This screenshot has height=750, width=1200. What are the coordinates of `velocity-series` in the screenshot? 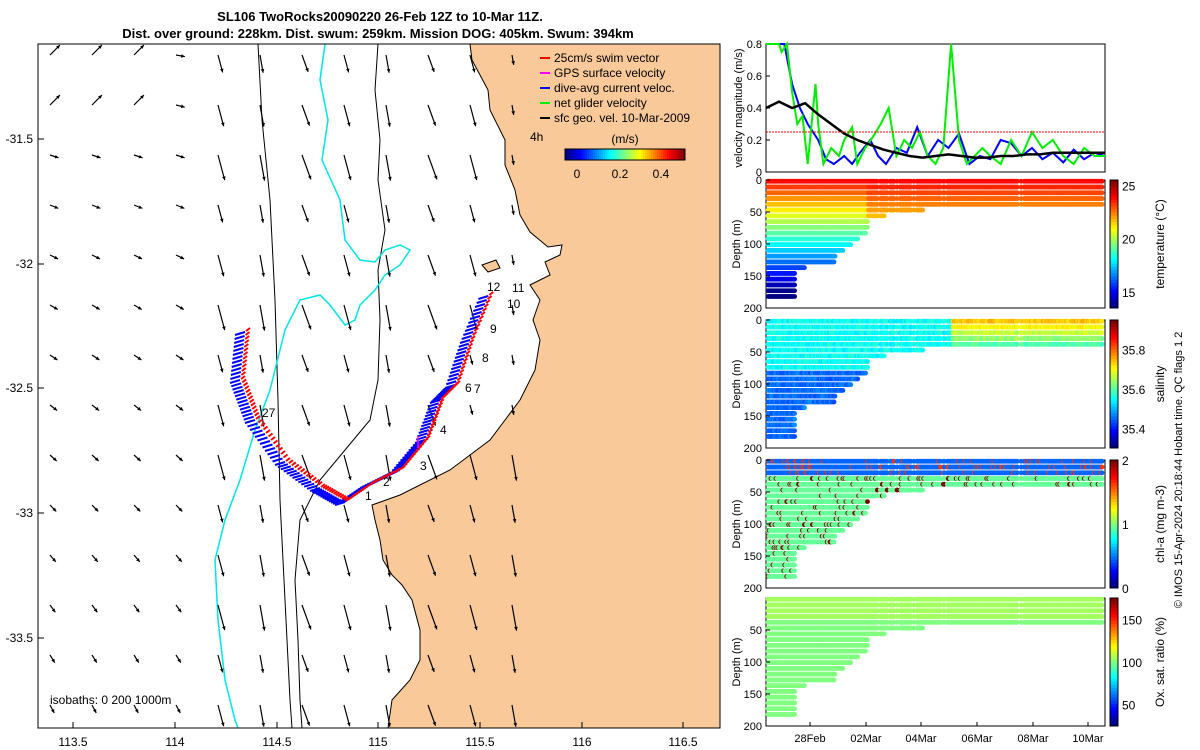 It's located at (935, 104).